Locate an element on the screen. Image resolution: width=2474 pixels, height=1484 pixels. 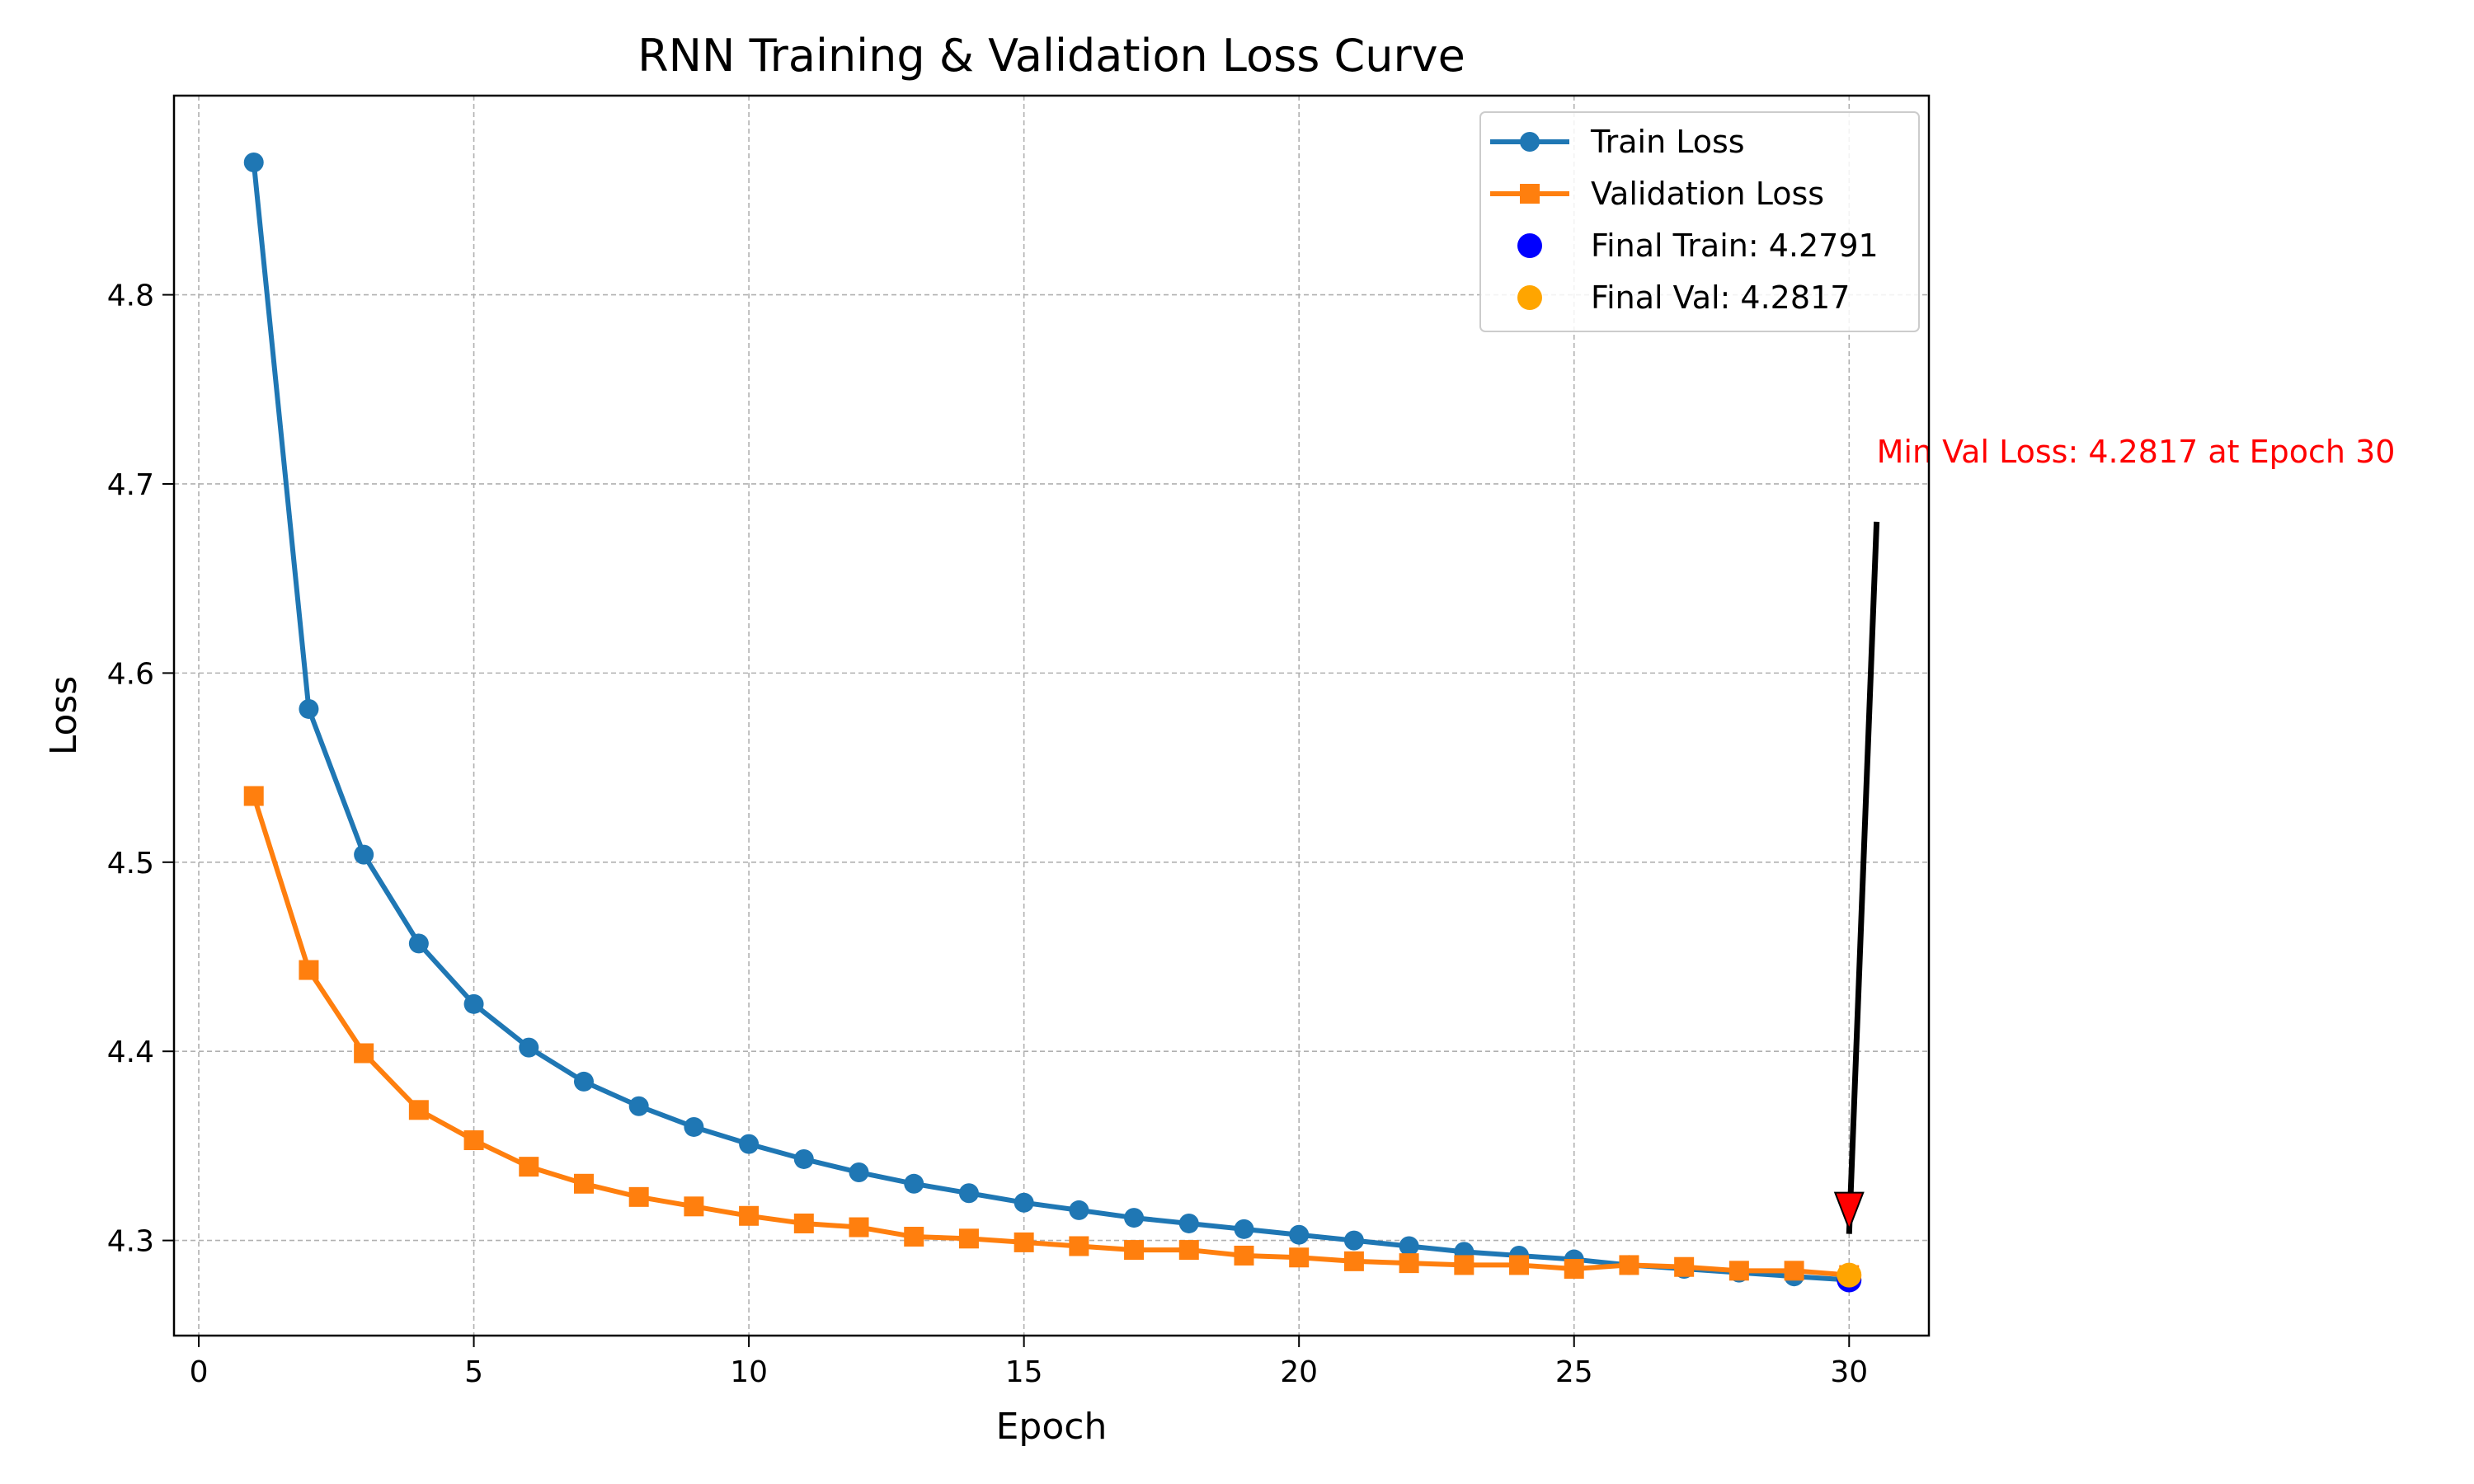
annotation-layer: Min Val Loss: 4.2817 at Epoch 30 is located at coordinates (2114, 834).